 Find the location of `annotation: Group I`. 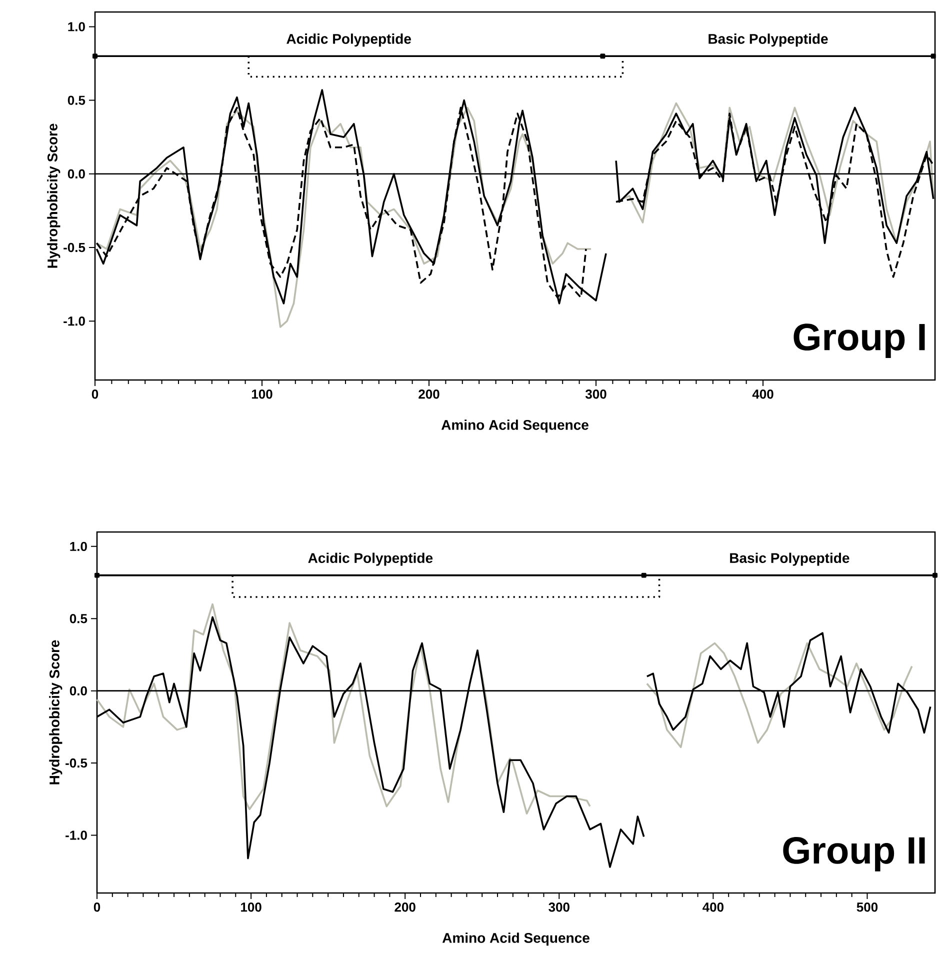

annotation: Group I is located at coordinates (859, 341).